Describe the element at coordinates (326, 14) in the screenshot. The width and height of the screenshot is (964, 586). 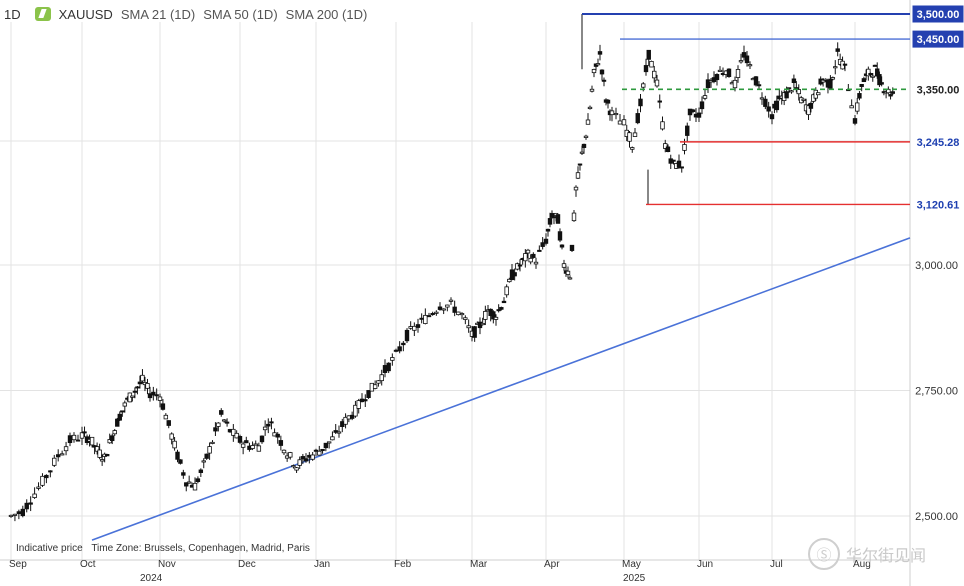
I see `indicator-sma200: SMA 200 (1D)` at that location.